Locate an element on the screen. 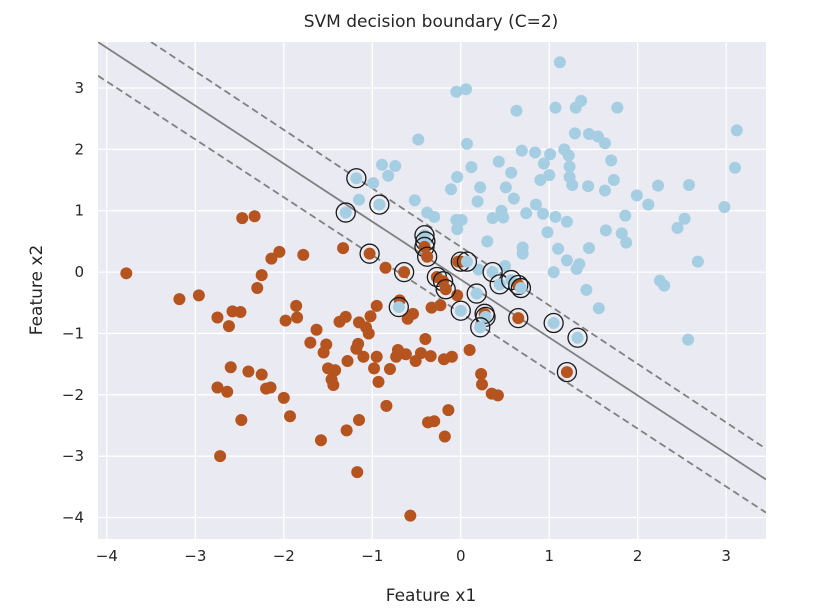 This screenshot has width=840, height=610. y-tick-label: 3 is located at coordinates (79, 88).